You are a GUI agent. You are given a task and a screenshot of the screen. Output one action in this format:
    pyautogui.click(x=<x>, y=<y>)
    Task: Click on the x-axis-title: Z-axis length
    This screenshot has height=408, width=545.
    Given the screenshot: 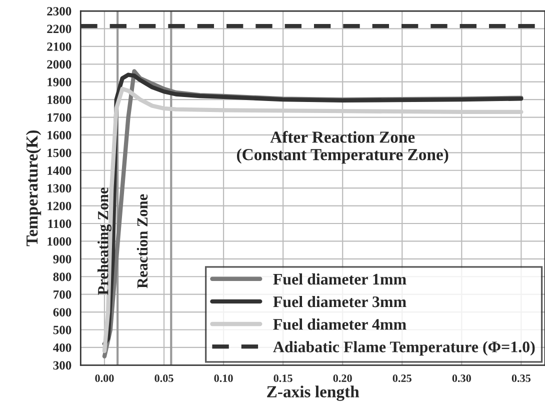 What is the action you would take?
    pyautogui.click(x=313, y=393)
    